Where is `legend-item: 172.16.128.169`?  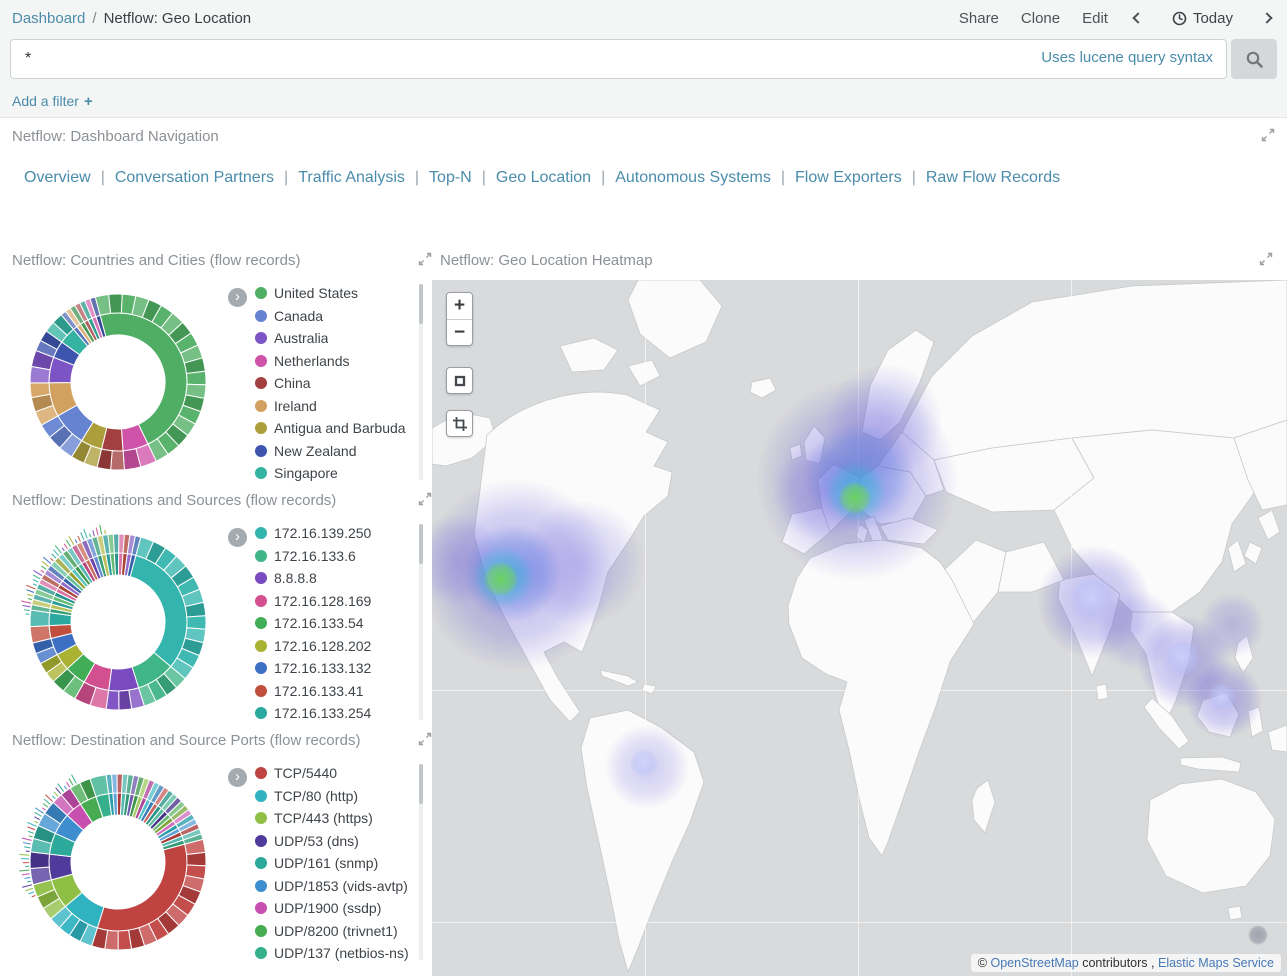
legend-item: 172.16.128.169 is located at coordinates (313, 601).